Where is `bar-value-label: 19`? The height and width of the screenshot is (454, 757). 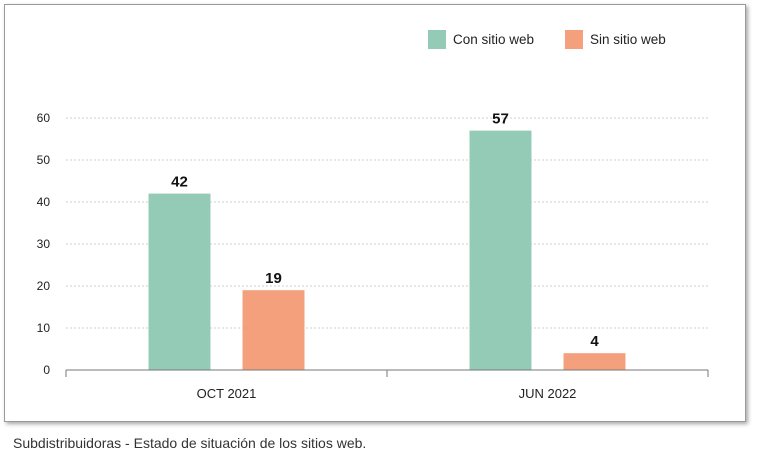 bar-value-label: 19 is located at coordinates (273, 278).